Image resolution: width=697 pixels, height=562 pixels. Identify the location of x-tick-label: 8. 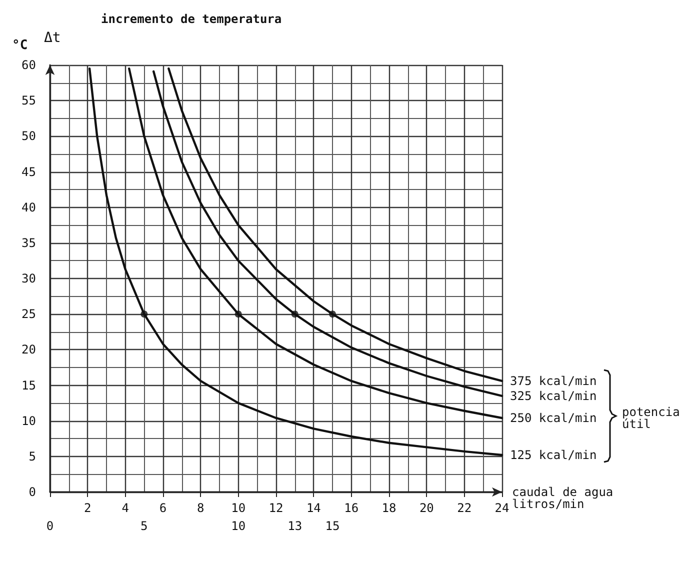
(200, 508).